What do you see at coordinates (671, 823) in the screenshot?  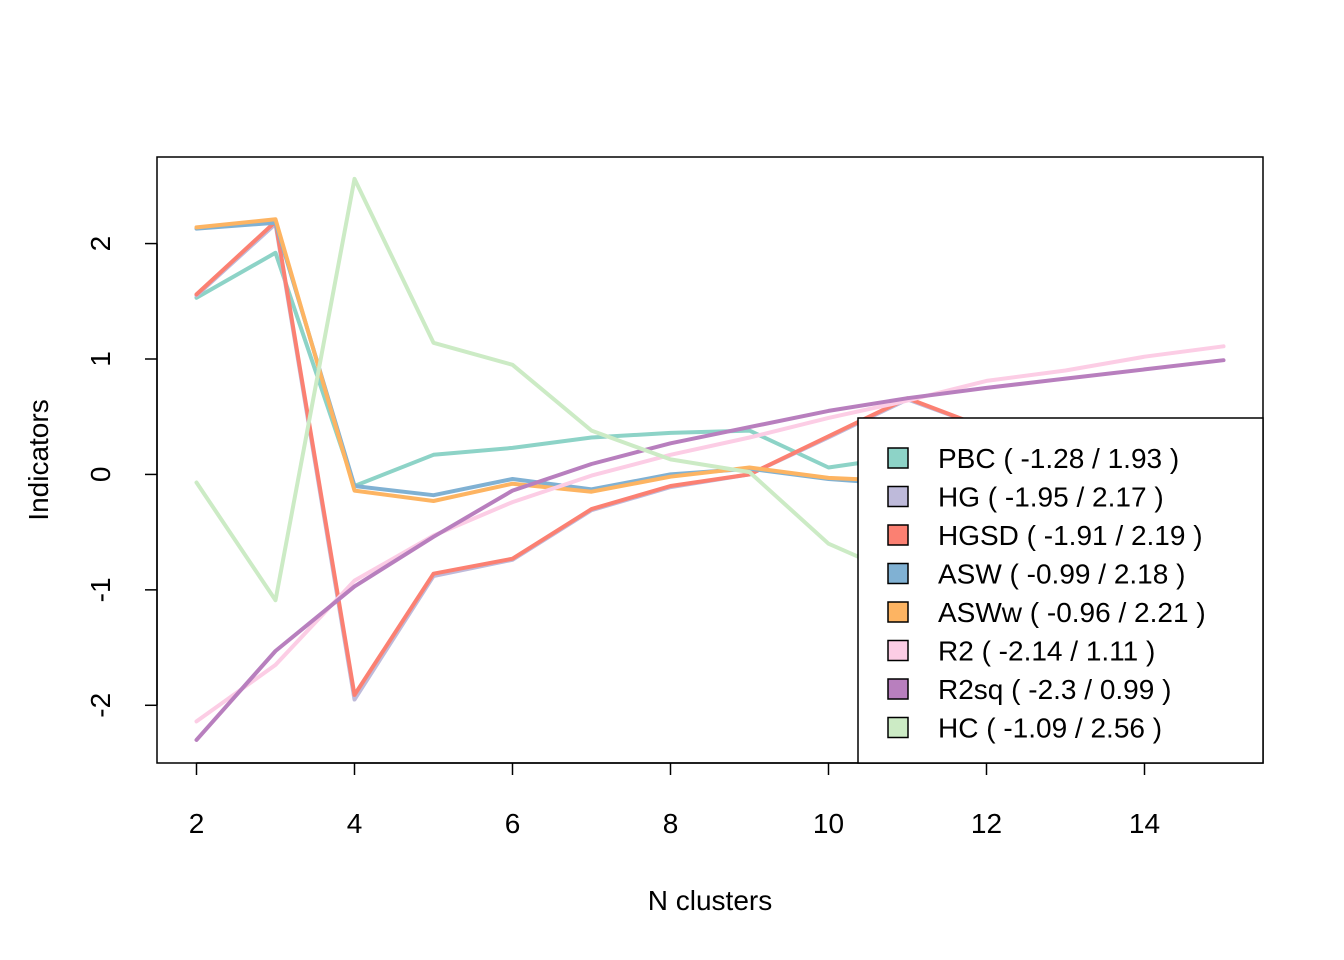 I see `x-tick-label: 8` at bounding box center [671, 823].